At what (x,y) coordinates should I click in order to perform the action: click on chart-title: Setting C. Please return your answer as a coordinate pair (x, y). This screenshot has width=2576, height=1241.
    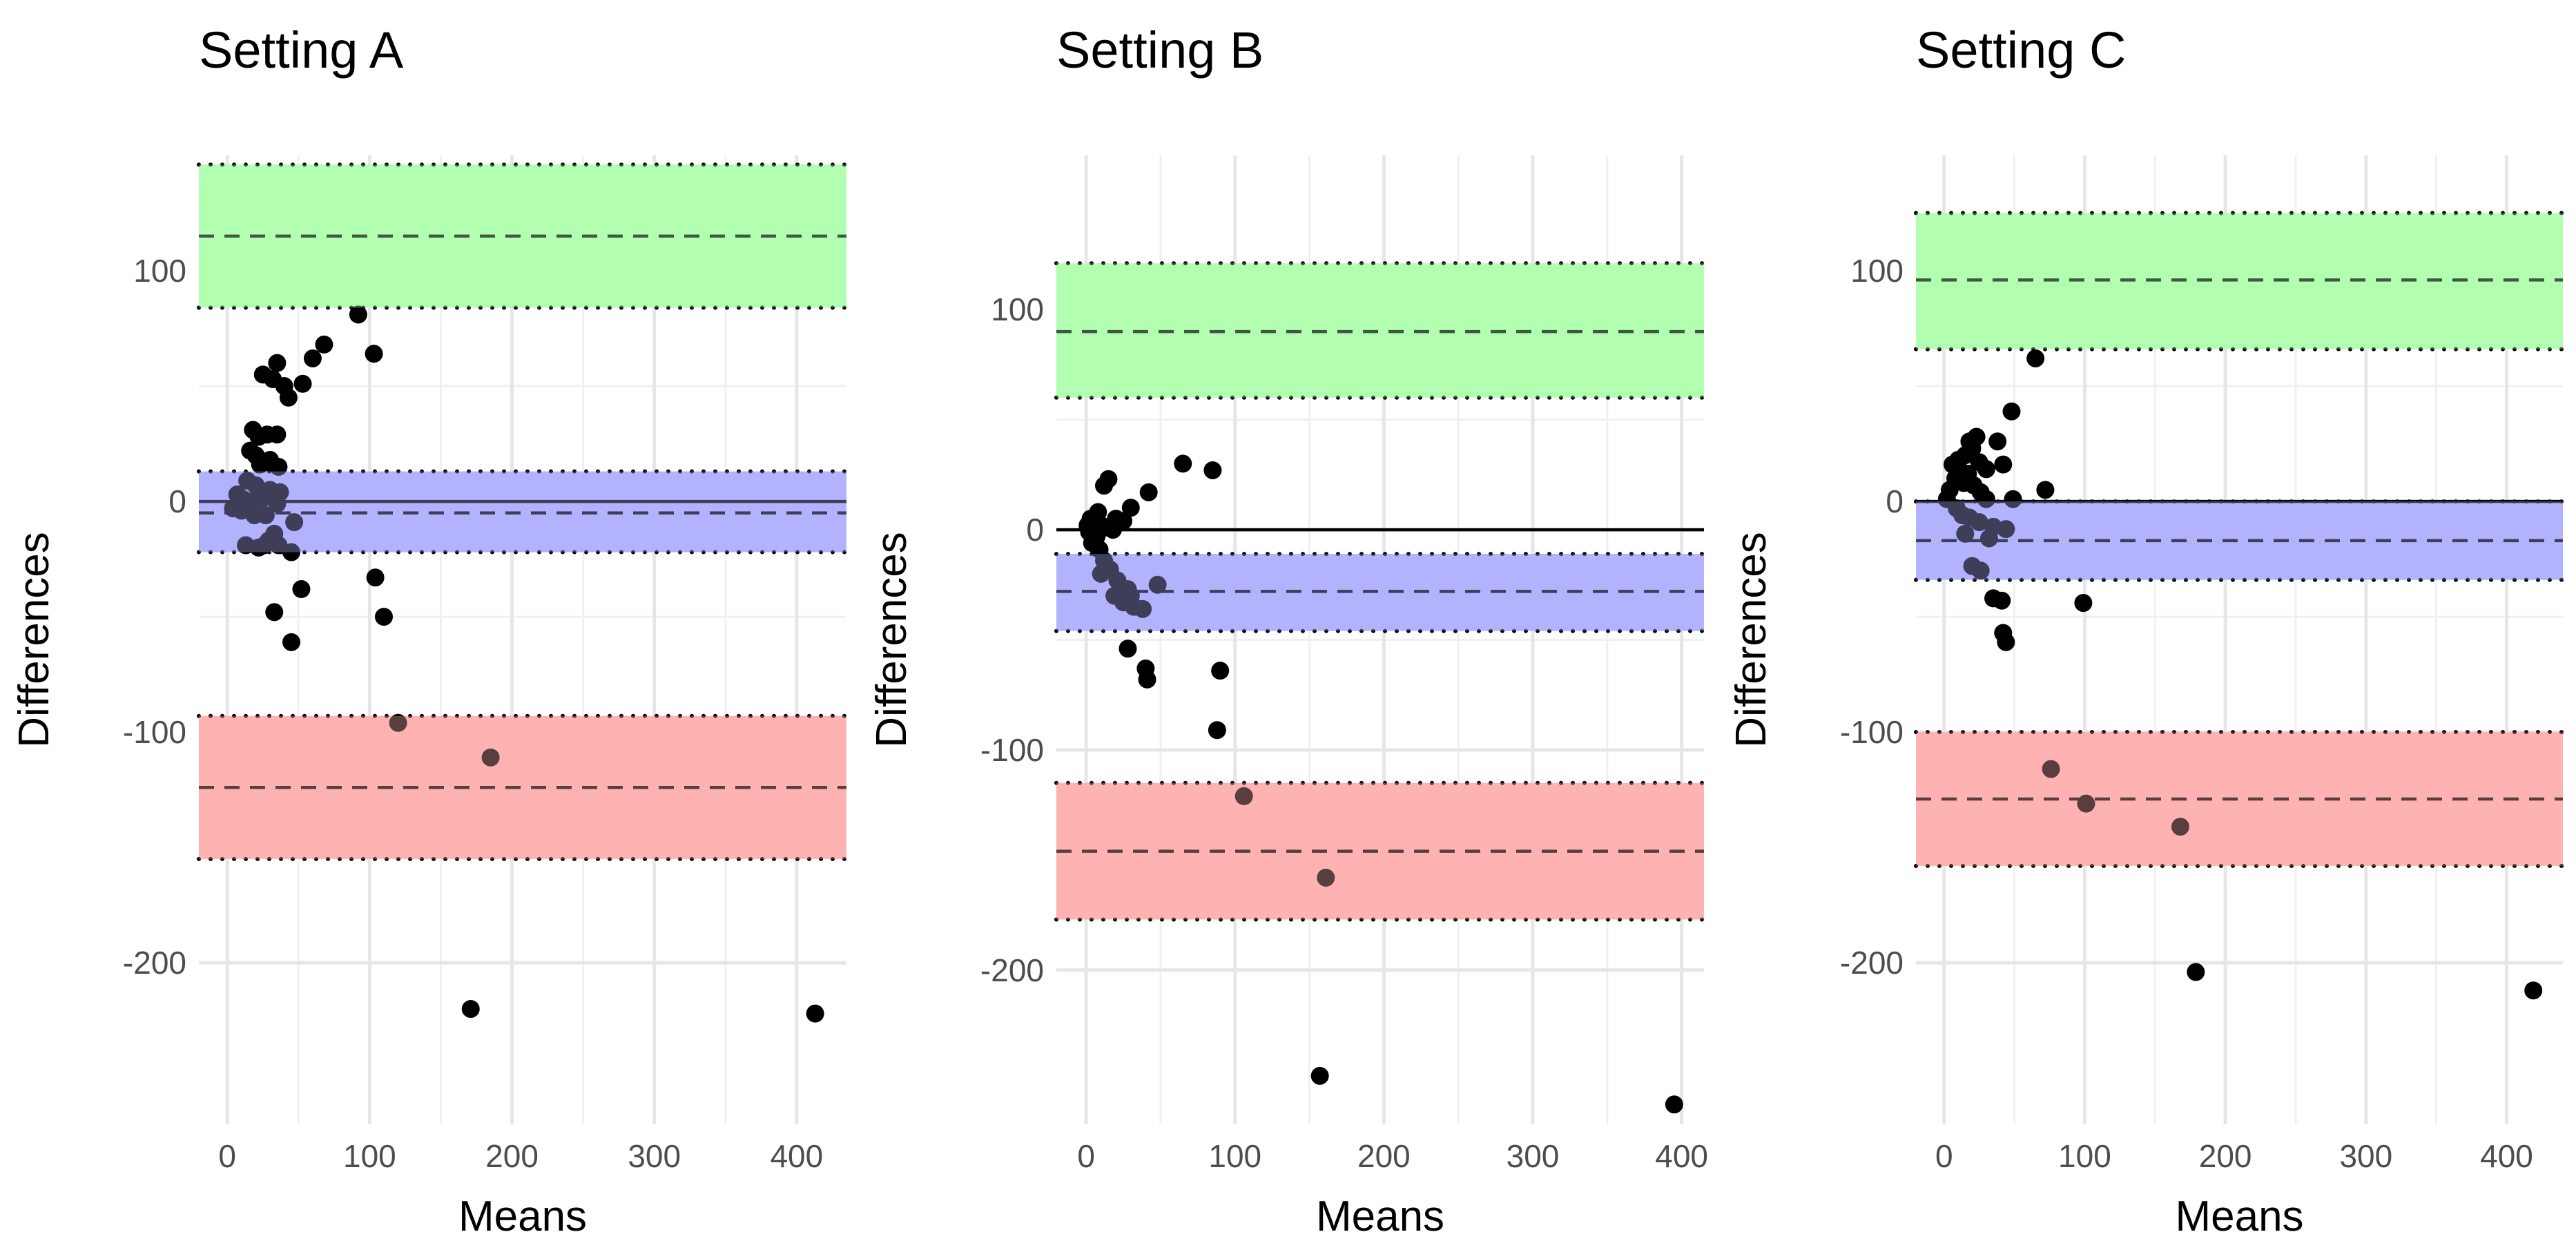
    Looking at the image, I should click on (2021, 50).